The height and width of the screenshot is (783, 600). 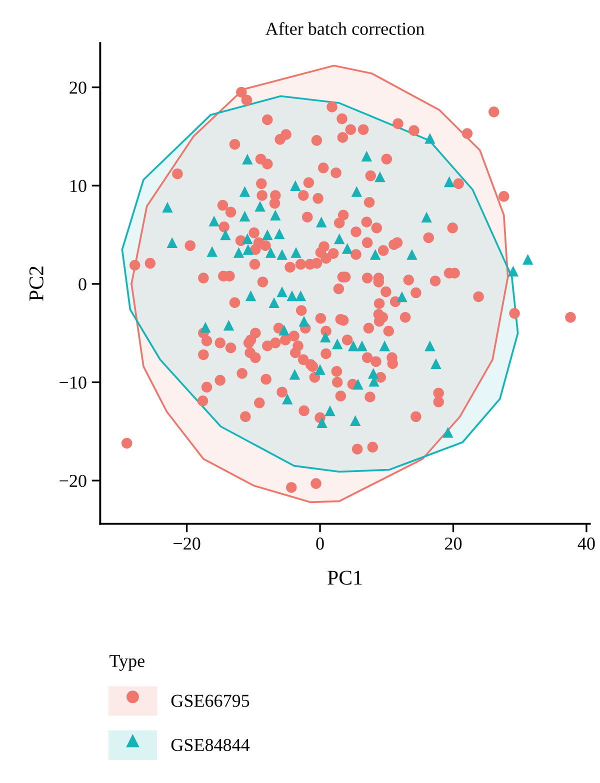 What do you see at coordinates (210, 745) in the screenshot?
I see `legend-label: GSE84844` at bounding box center [210, 745].